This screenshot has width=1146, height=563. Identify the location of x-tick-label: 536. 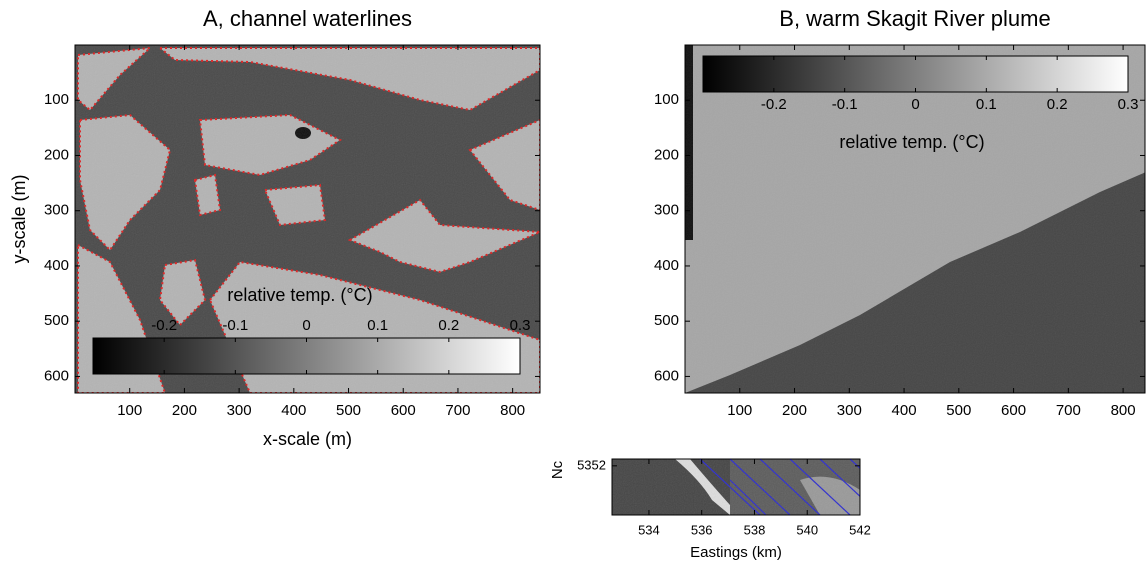
(702, 529).